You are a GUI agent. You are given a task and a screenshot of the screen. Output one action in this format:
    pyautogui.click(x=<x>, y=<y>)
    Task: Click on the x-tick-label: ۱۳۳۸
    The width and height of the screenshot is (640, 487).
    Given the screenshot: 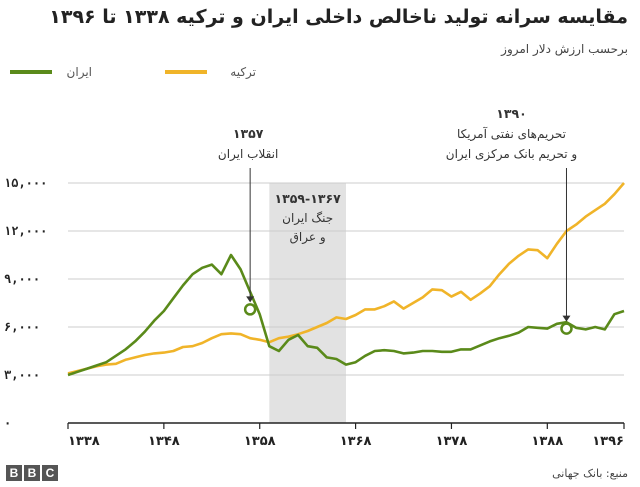 What is the action you would take?
    pyautogui.click(x=84, y=441)
    